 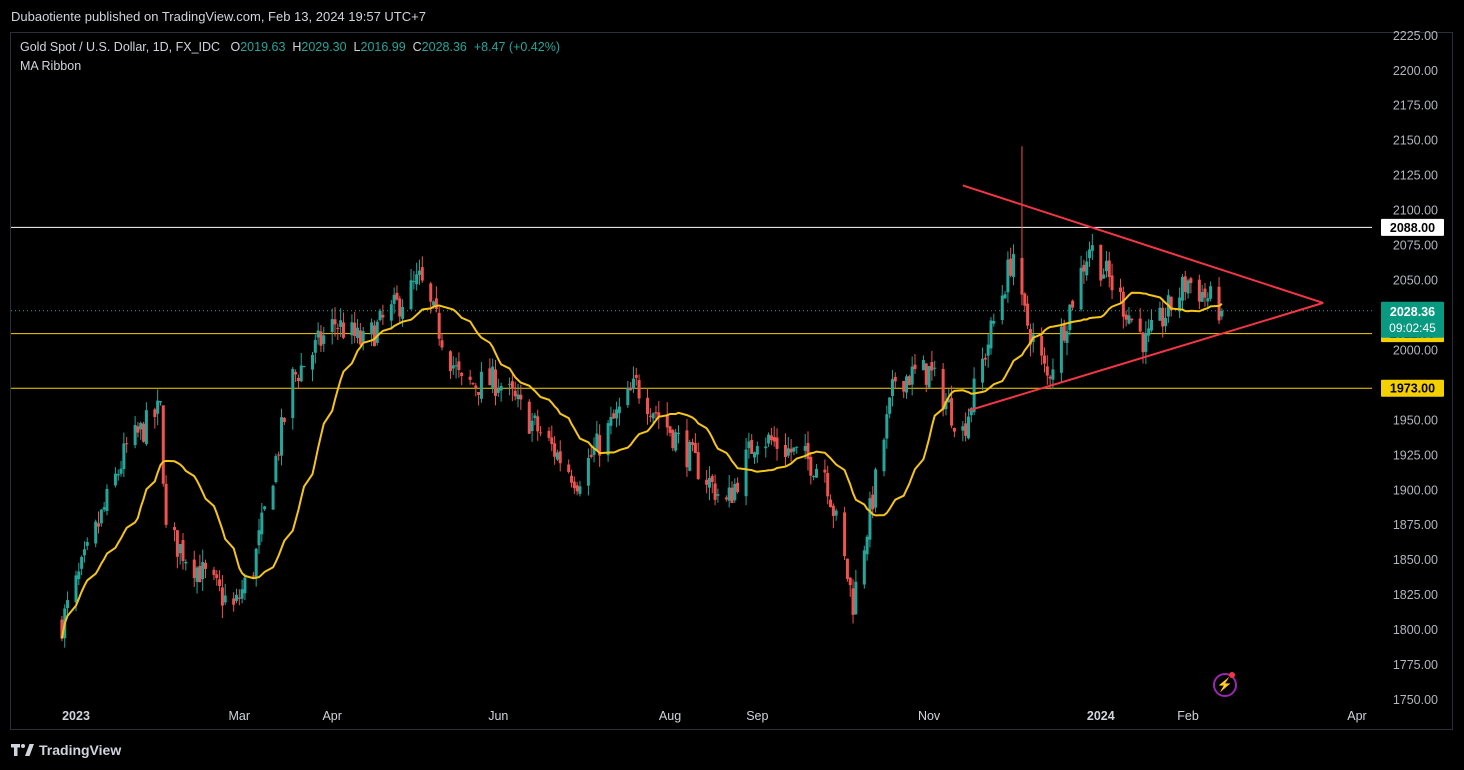 What do you see at coordinates (297, 47) in the screenshot?
I see `high-label: H` at bounding box center [297, 47].